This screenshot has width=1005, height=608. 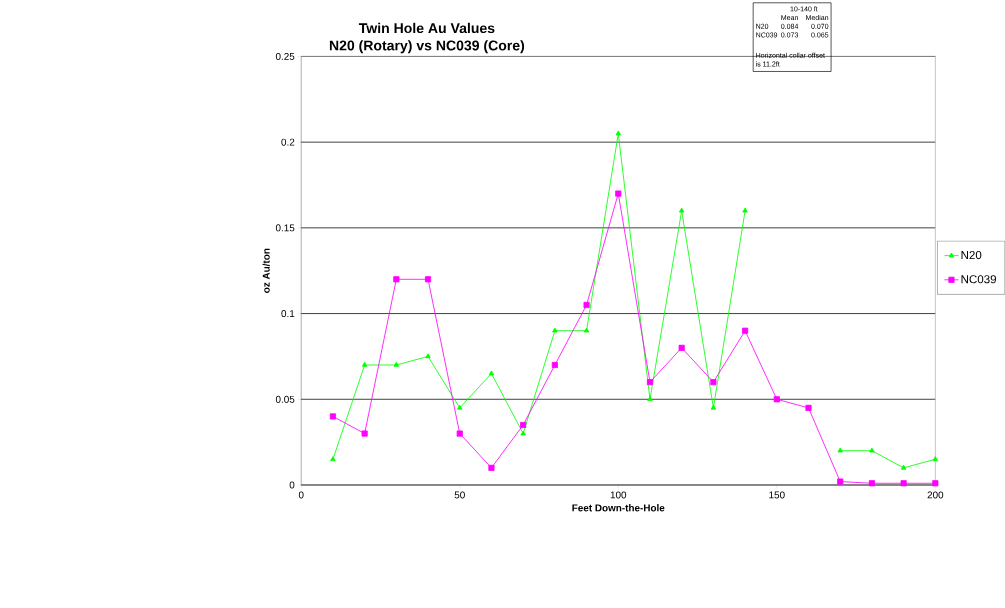 I want to click on x-tick-label: 0, so click(x=301, y=495).